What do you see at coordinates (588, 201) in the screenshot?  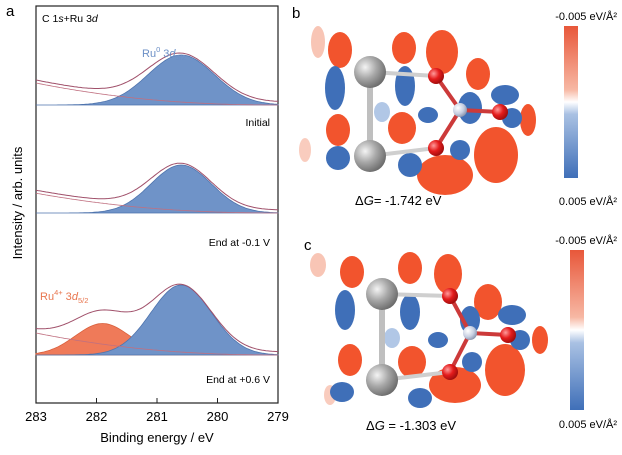 I see `colorbar-b-bottom-label: 0.005 eV/Å²` at bounding box center [588, 201].